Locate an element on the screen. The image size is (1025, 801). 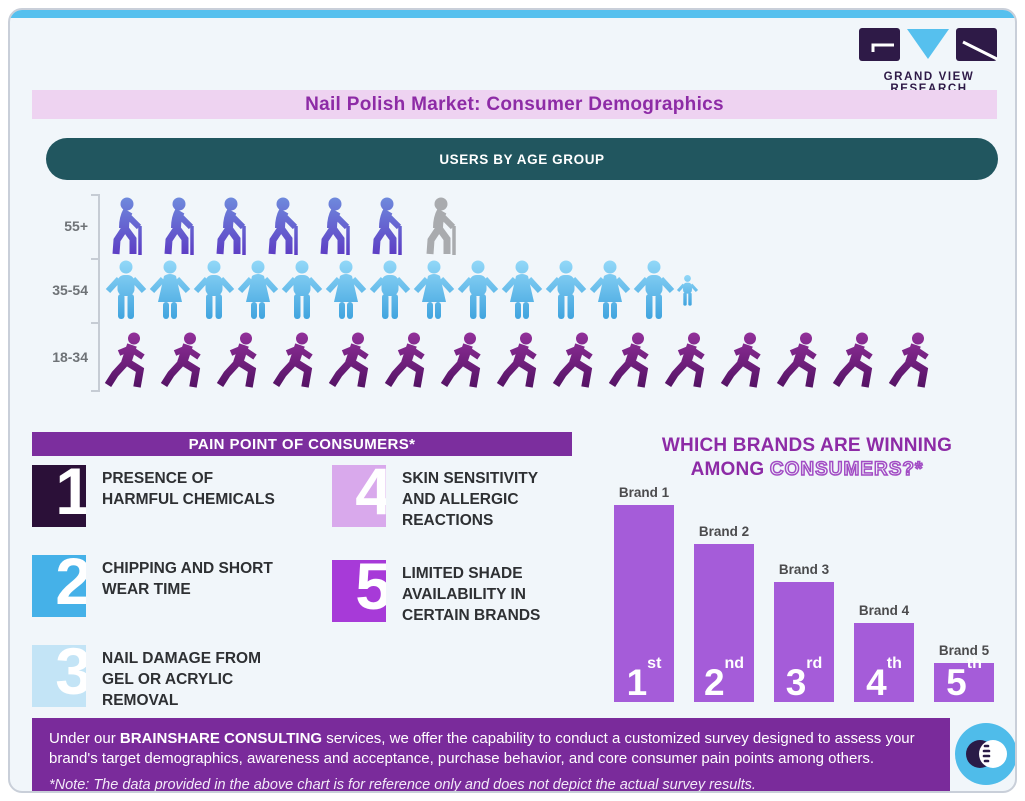
pain-point-text: CHIPPING AND SHORT WEAR TIME is located at coordinates (187, 579).